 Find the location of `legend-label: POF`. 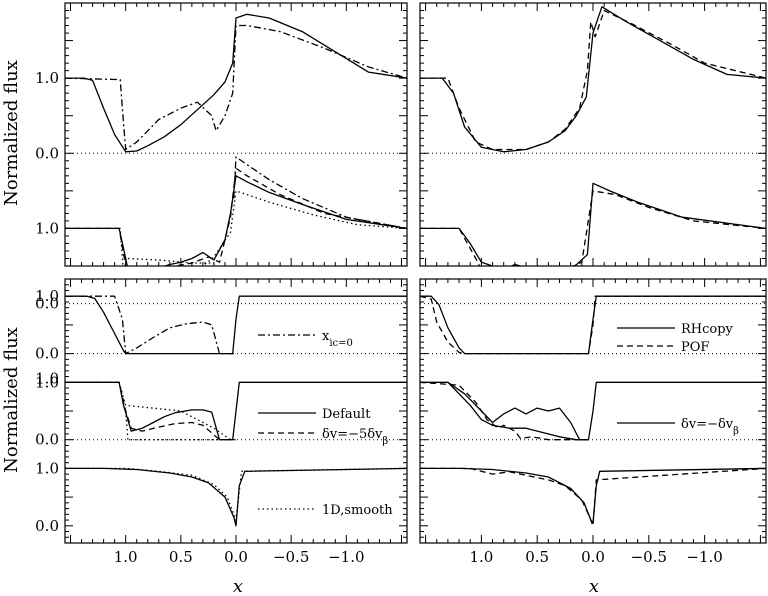

legend-label: POF is located at coordinates (695, 347).